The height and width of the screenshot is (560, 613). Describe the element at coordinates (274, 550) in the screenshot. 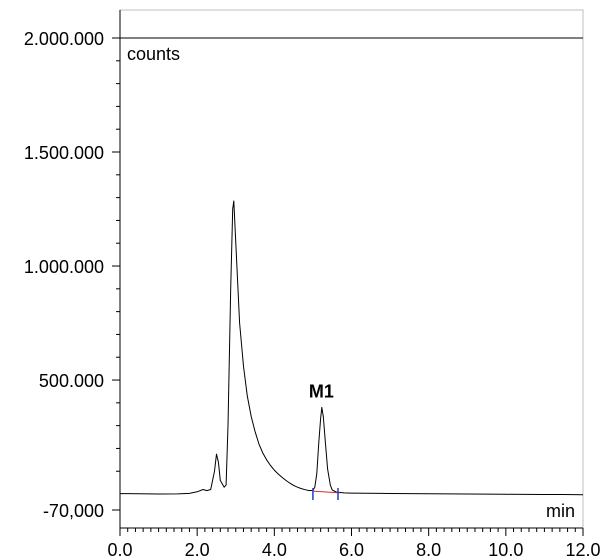

I see `x-tick-label: 4.0` at that location.